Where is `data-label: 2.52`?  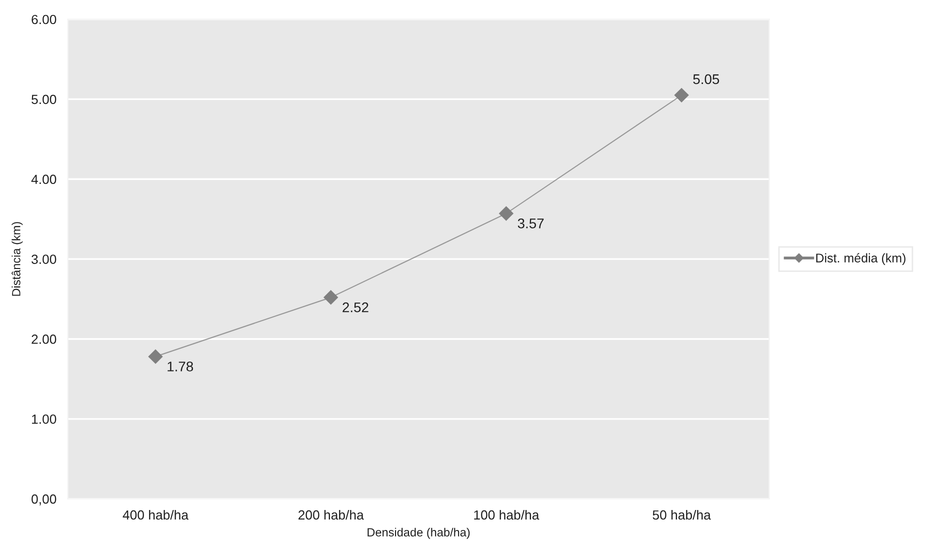
data-label: 2.52 is located at coordinates (355, 307).